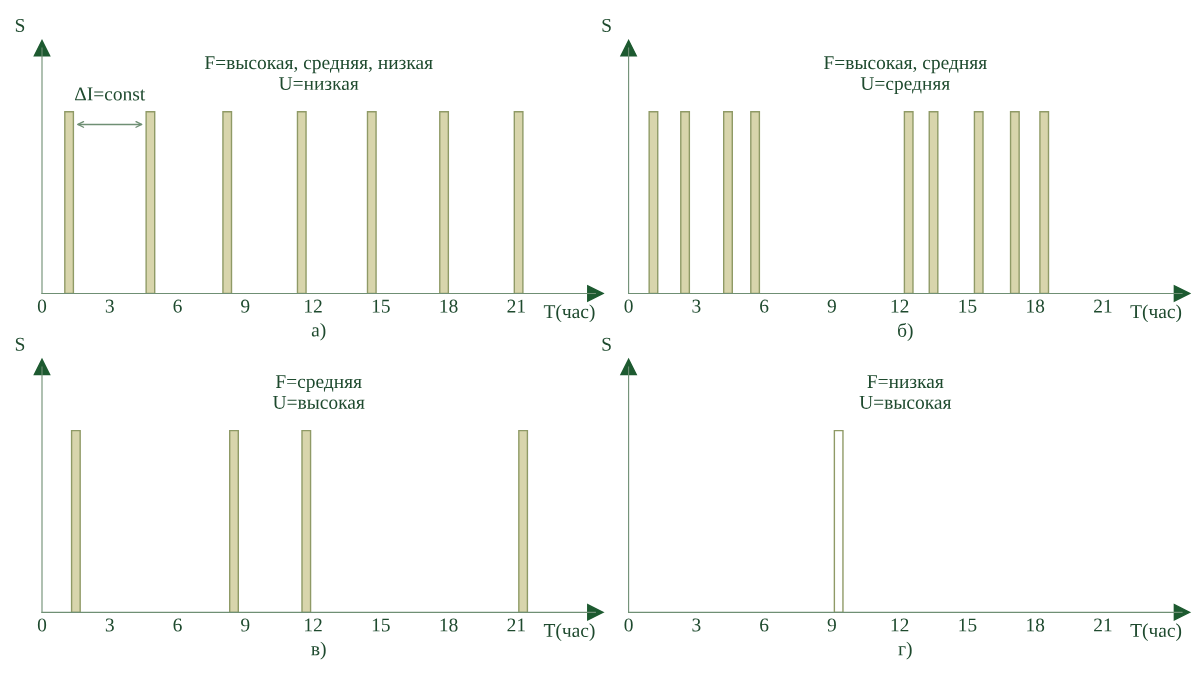 The height and width of the screenshot is (688, 1200). I want to click on text: F=средняя, so click(318, 384).